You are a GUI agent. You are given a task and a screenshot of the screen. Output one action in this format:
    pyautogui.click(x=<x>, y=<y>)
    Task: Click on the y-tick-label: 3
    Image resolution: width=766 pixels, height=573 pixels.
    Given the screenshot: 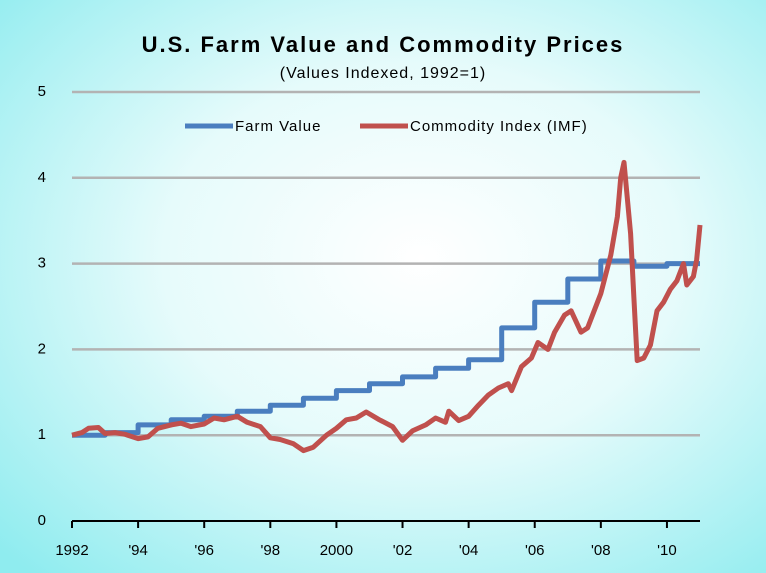 What is the action you would take?
    pyautogui.click(x=42, y=263)
    